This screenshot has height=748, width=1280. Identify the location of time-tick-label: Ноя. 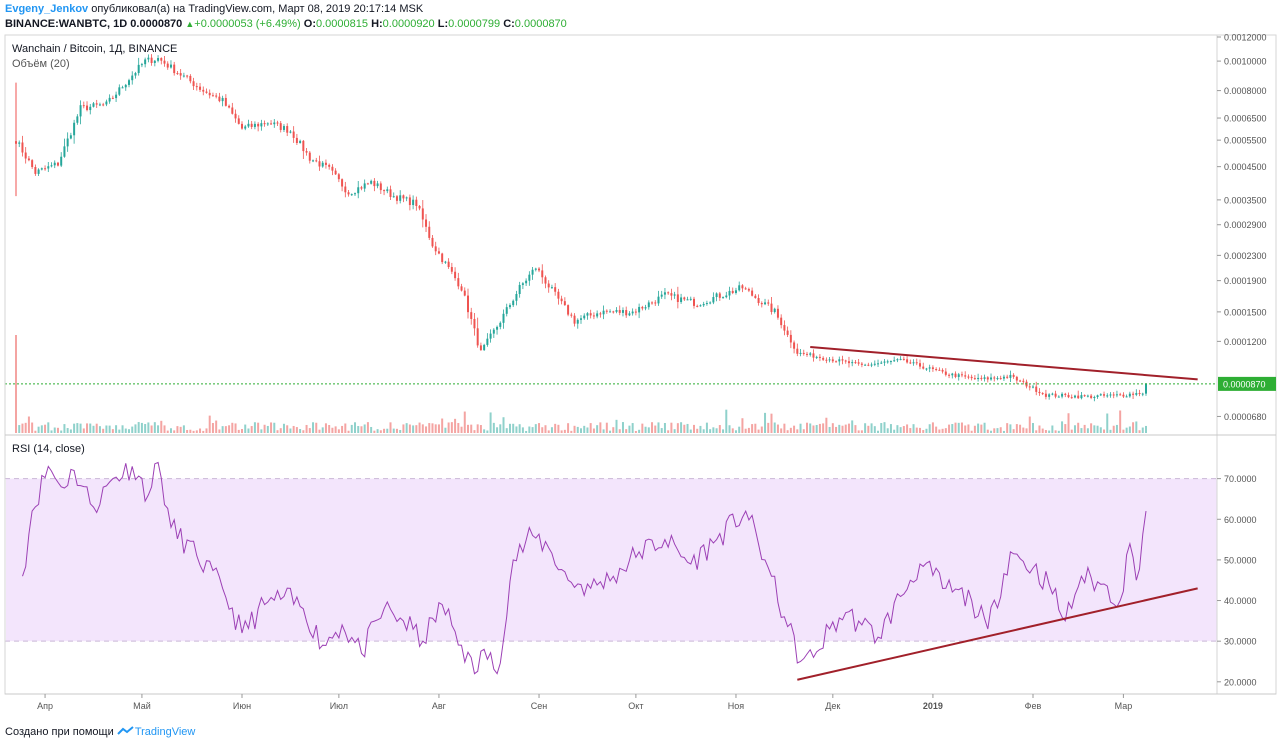
(736, 706).